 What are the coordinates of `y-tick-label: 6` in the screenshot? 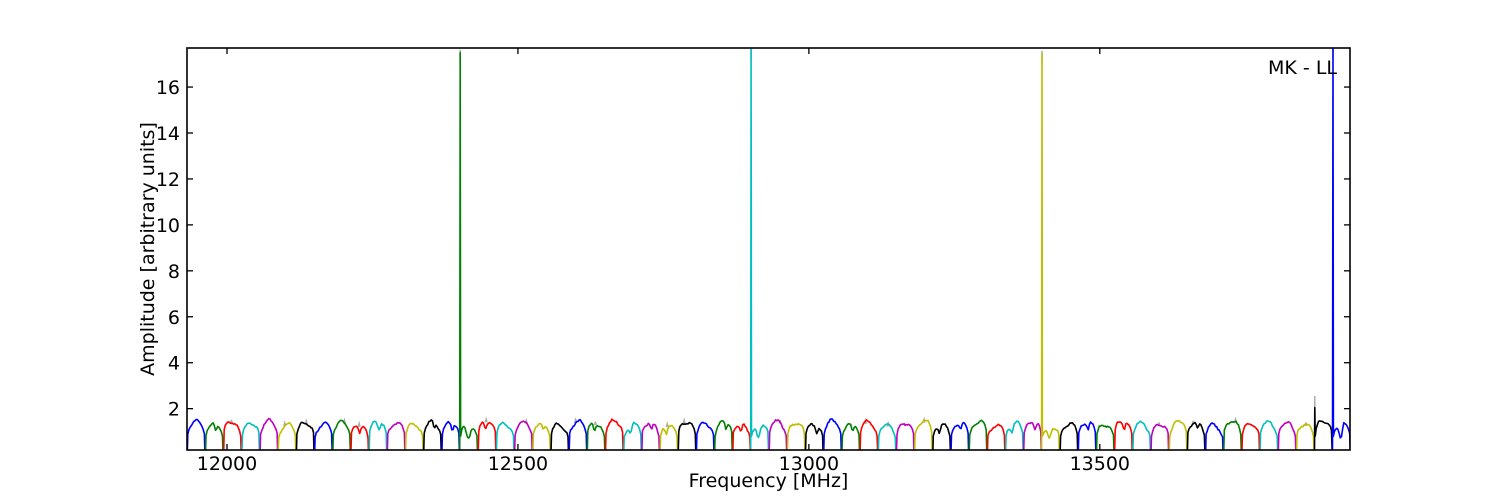 It's located at (174, 318).